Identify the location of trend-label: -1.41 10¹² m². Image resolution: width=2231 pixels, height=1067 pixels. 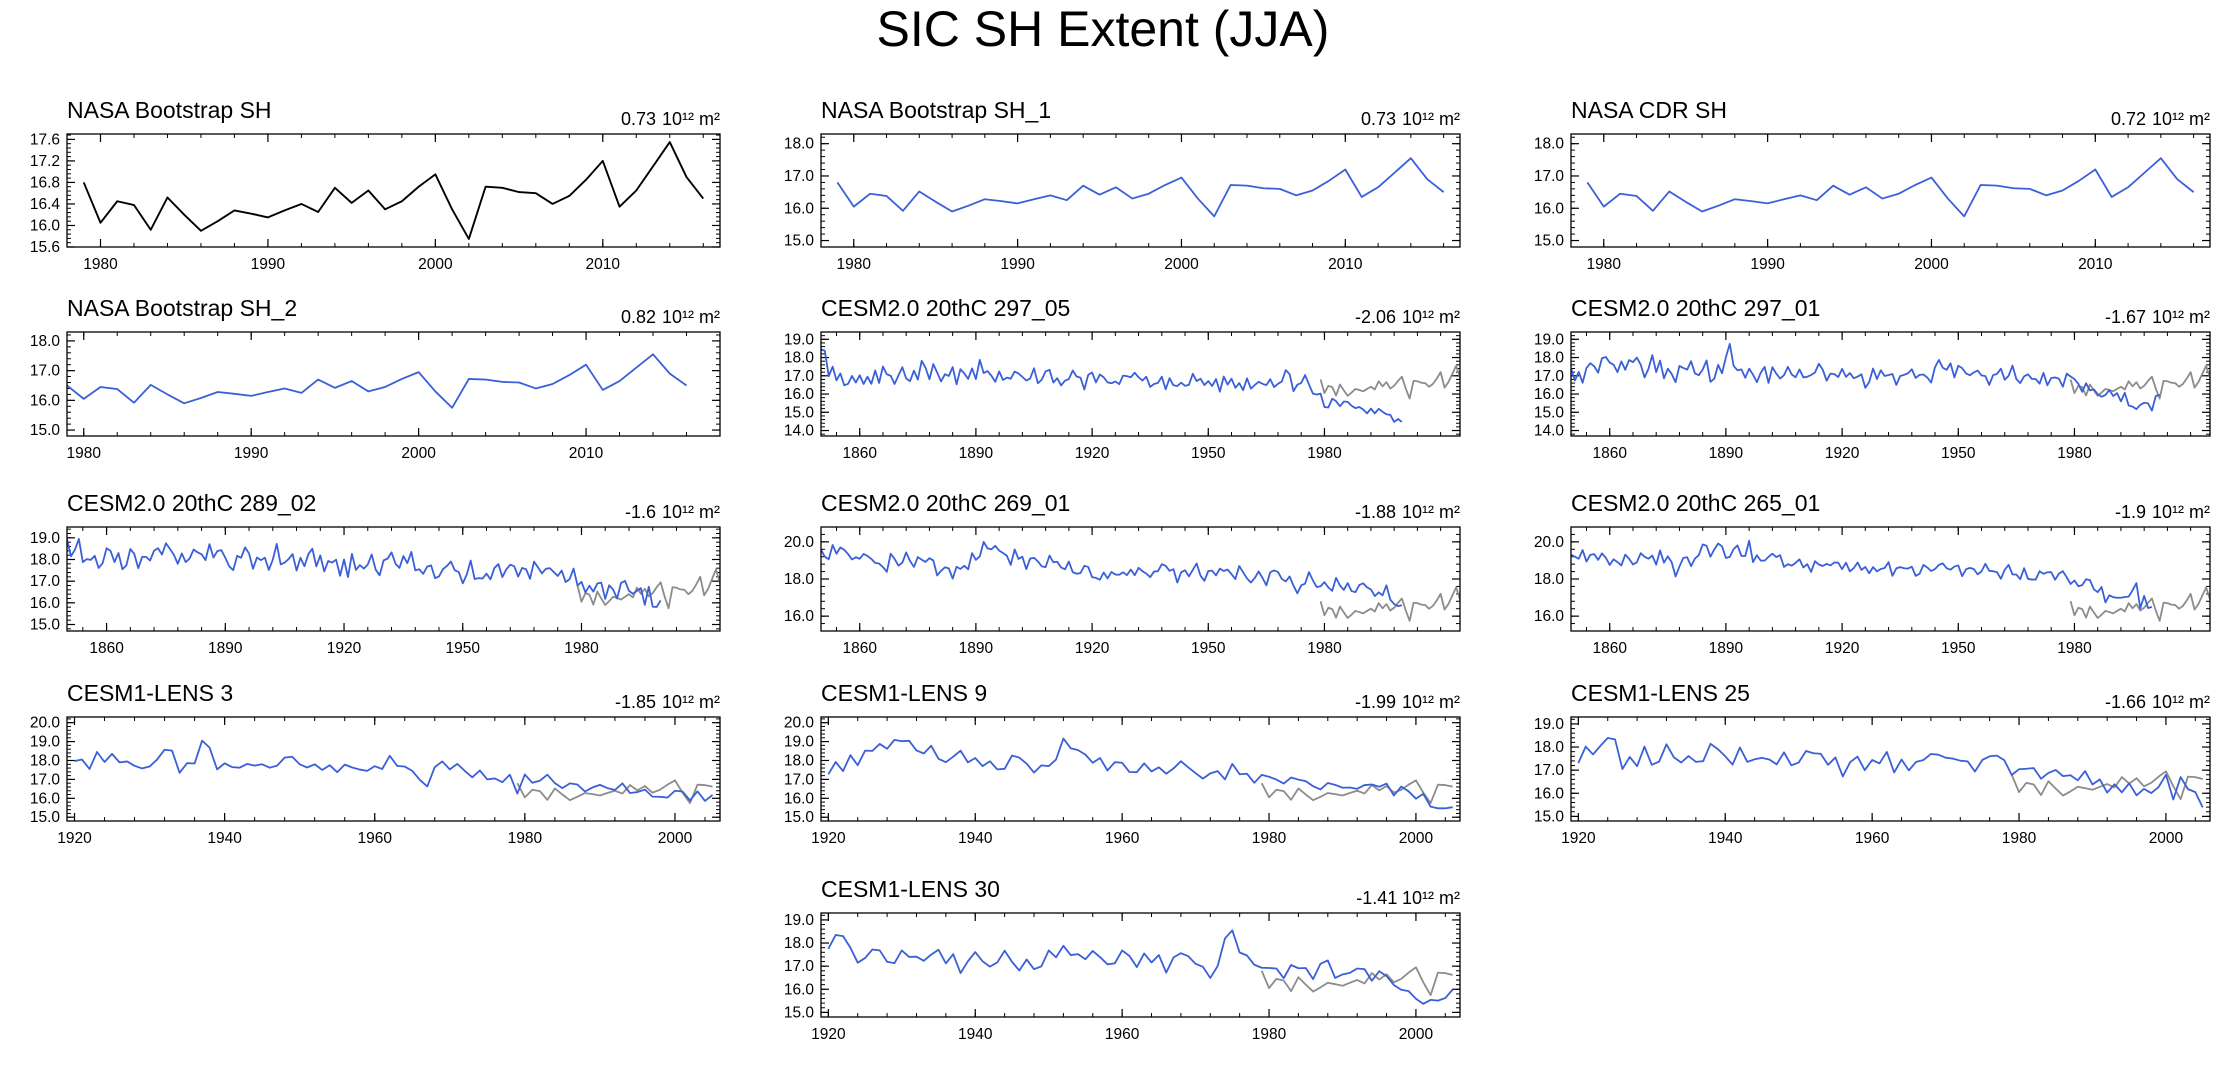
(1408, 898).